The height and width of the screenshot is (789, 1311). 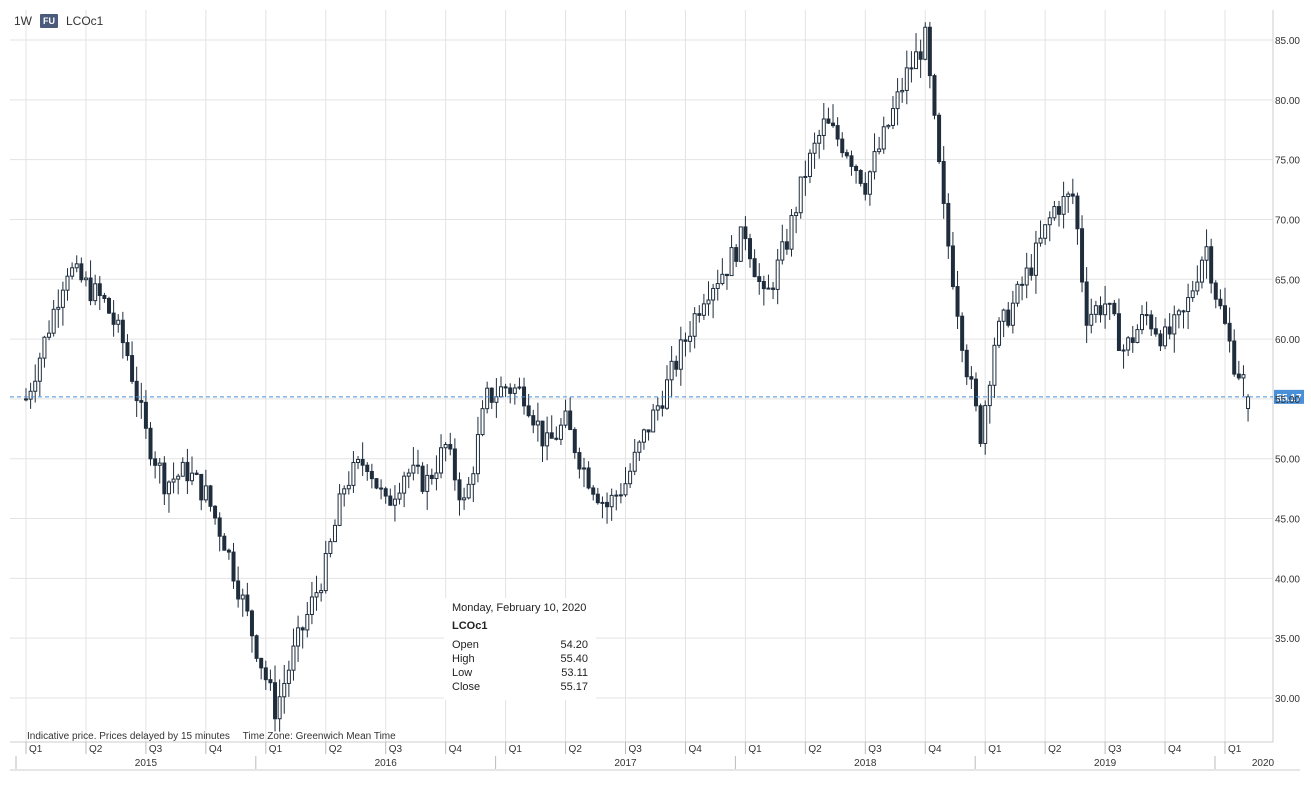 What do you see at coordinates (1287, 400) in the screenshot?
I see `y-tick-label: 55.00` at bounding box center [1287, 400].